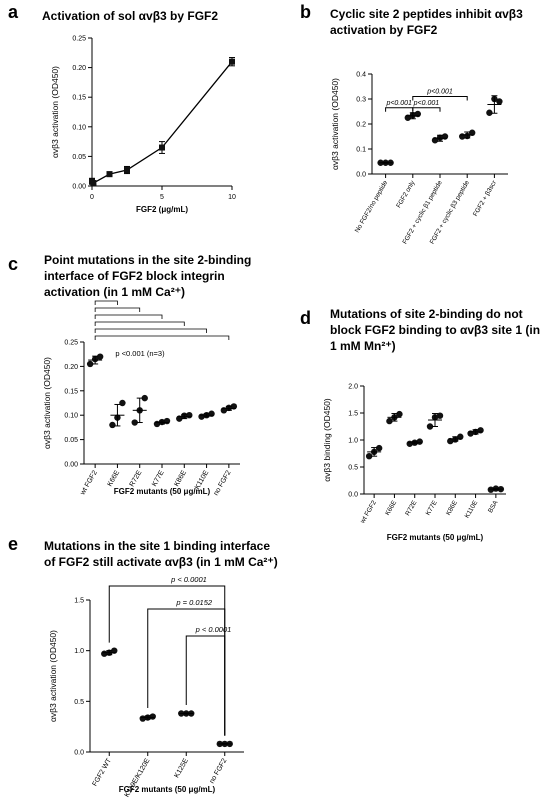 The image size is (550, 798). Describe the element at coordinates (181, 768) in the screenshot. I see `x-tick-label: K125E` at that location.